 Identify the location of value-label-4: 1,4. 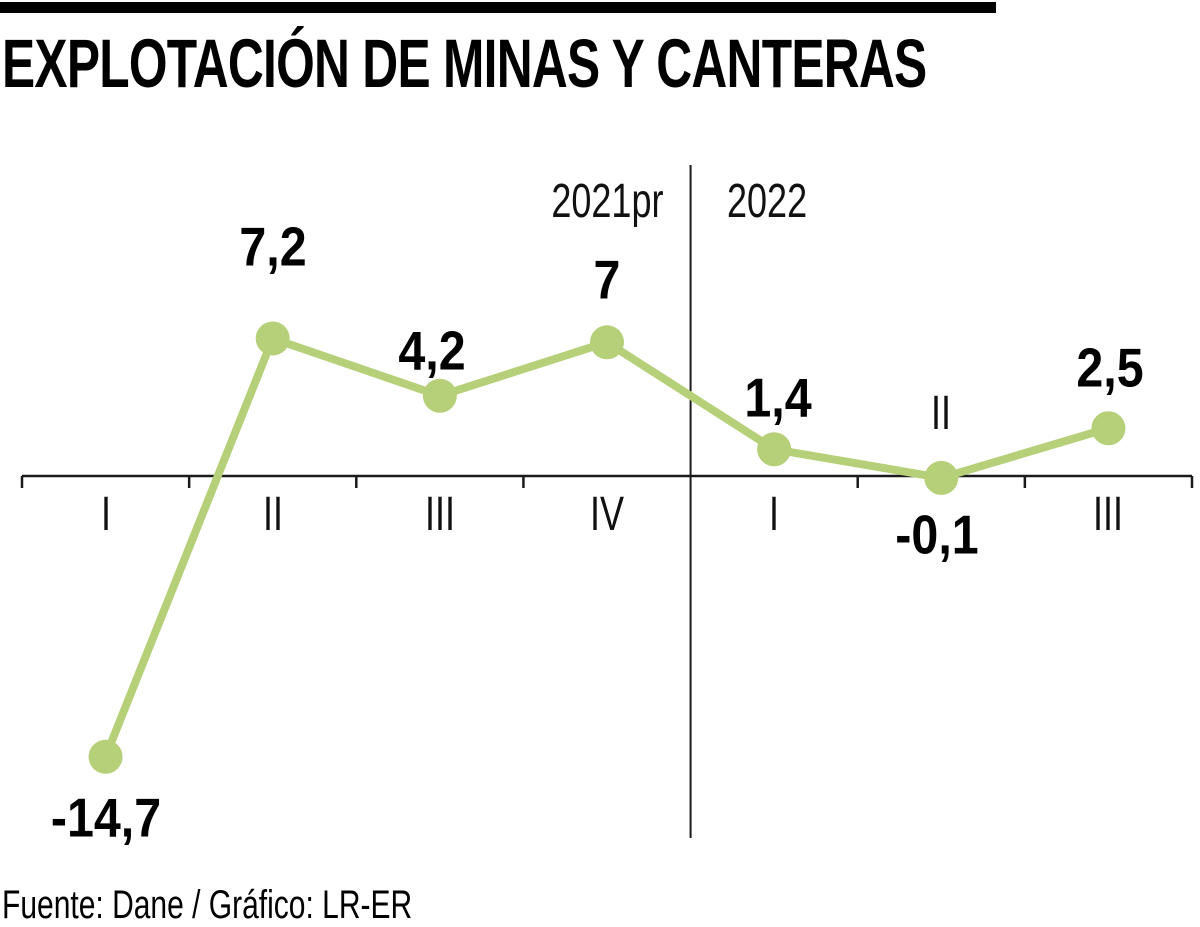
(778, 397).